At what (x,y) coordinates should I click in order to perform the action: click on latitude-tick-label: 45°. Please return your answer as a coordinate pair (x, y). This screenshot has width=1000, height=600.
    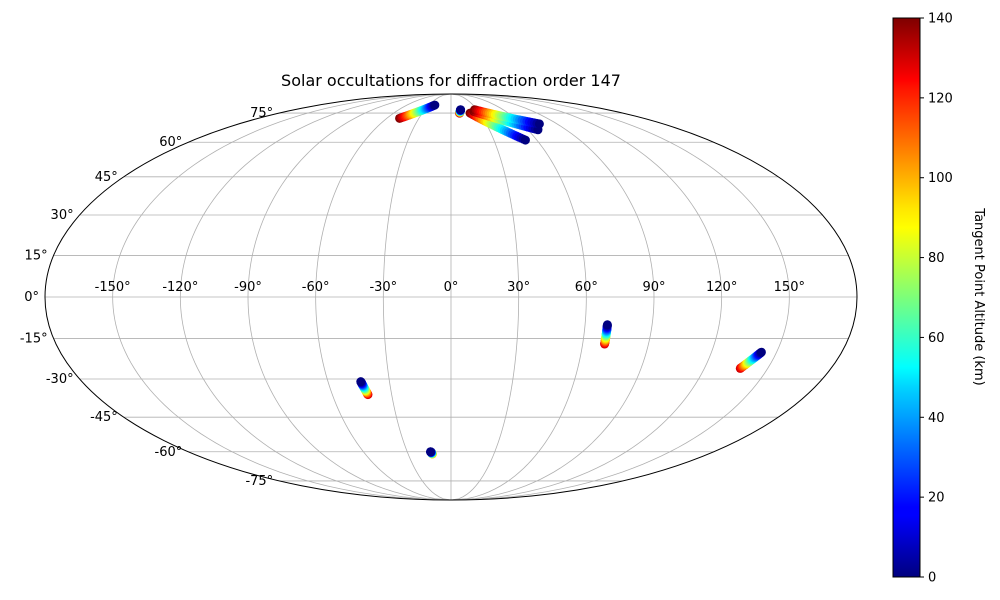
    Looking at the image, I should click on (106, 177).